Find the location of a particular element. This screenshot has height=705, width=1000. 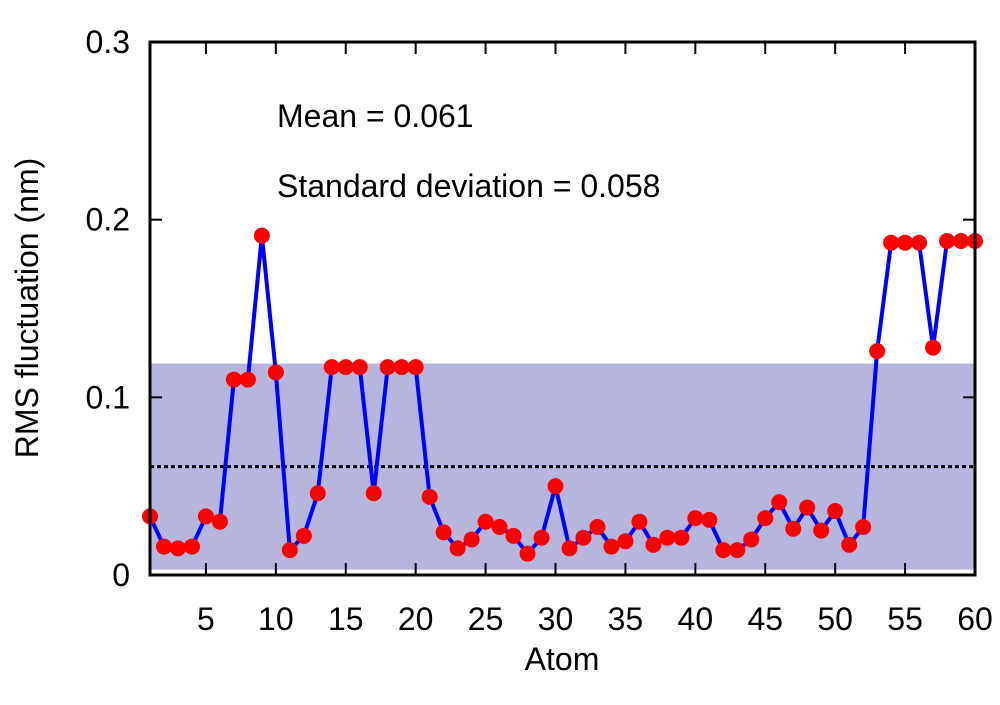

x-tick-label: 5 is located at coordinates (206, 619).